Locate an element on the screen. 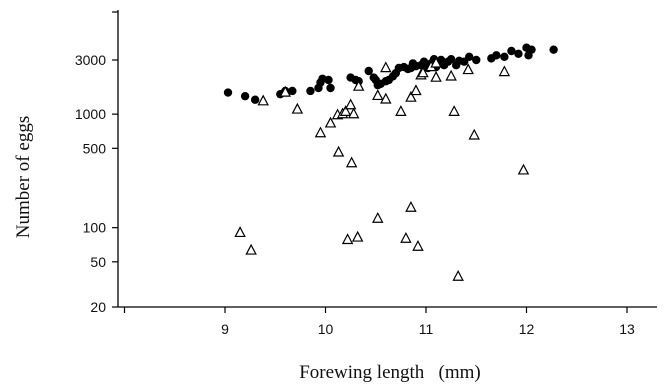 The width and height of the screenshot is (664, 386). x-tick-label: 9 is located at coordinates (225, 329).